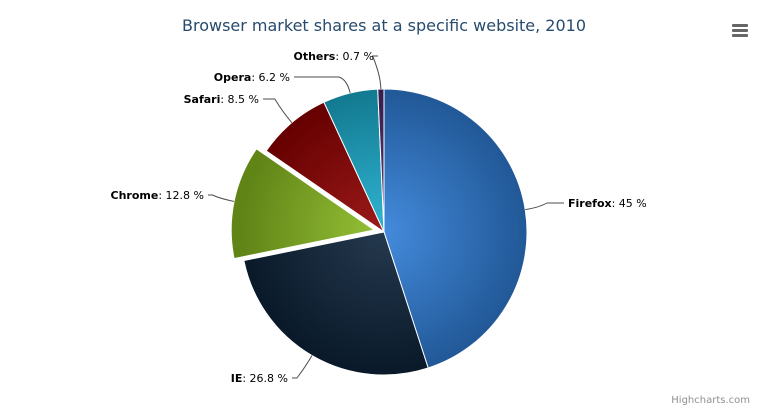 This screenshot has width=769, height=416. Describe the element at coordinates (376, 72) in the screenshot. I see `connector-others` at that location.